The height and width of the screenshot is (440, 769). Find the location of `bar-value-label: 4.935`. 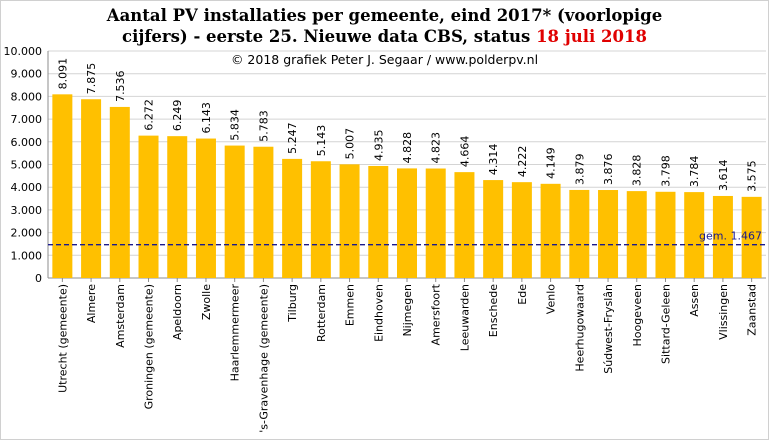

bar-value-label: 4.935 is located at coordinates (378, 145).